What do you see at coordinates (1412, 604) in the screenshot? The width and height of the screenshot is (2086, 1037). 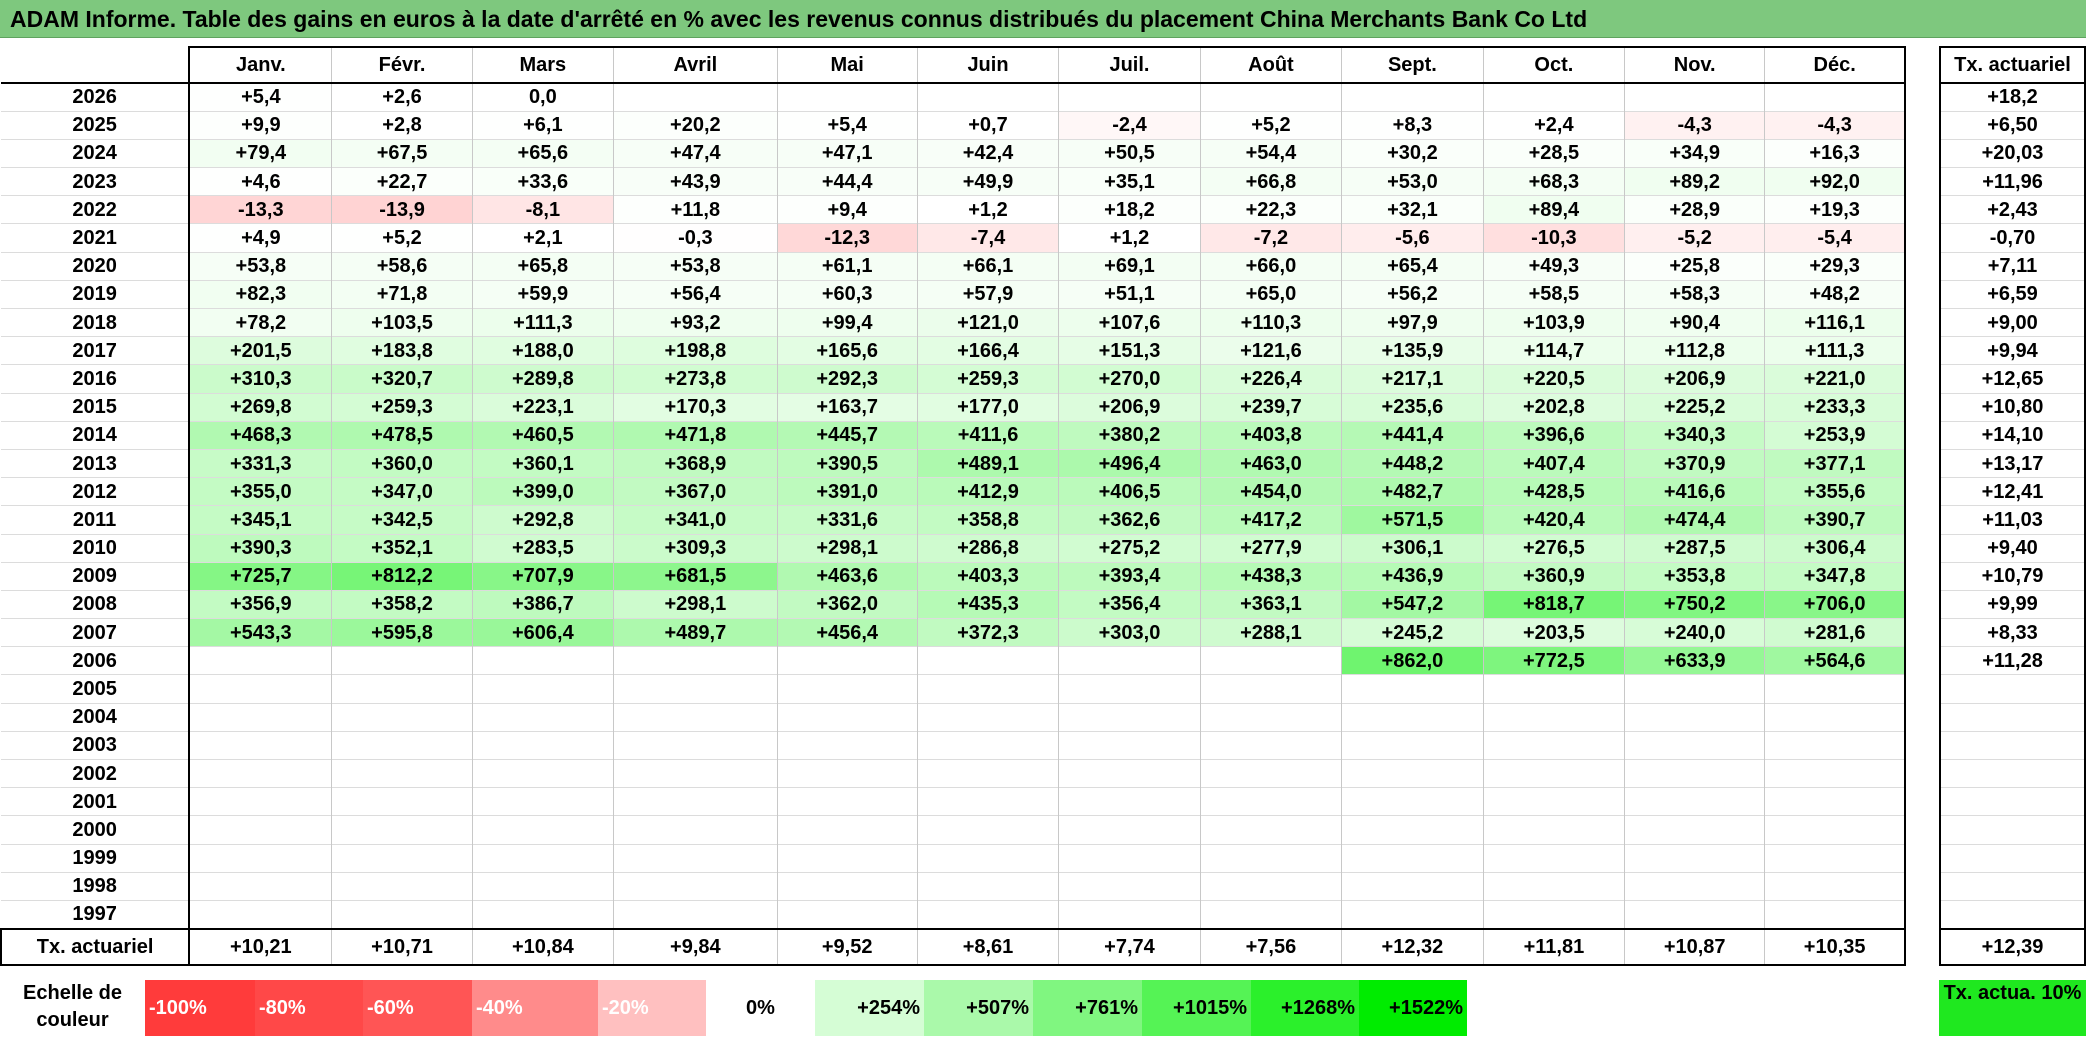 I see `gain-cell: +547,2` at bounding box center [1412, 604].